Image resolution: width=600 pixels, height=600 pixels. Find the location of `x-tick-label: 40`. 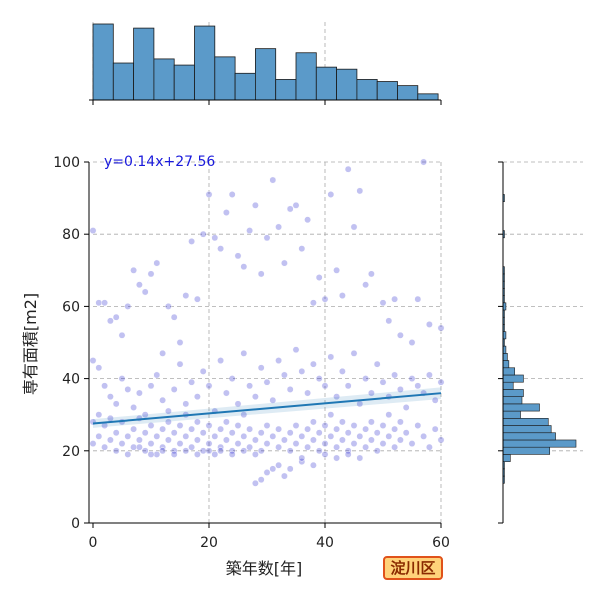

x-tick-label: 40 is located at coordinates (325, 543).